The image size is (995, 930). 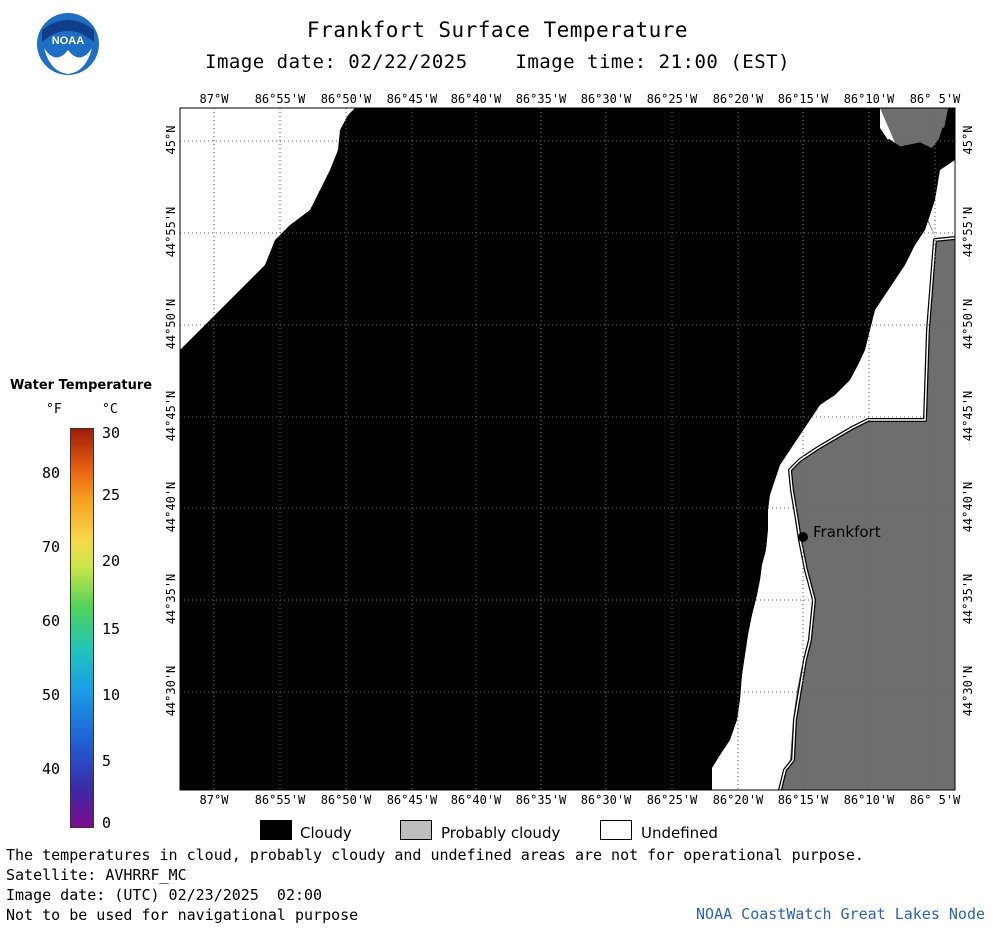 I want to click on celsius-tick: 10, so click(x=111, y=695).